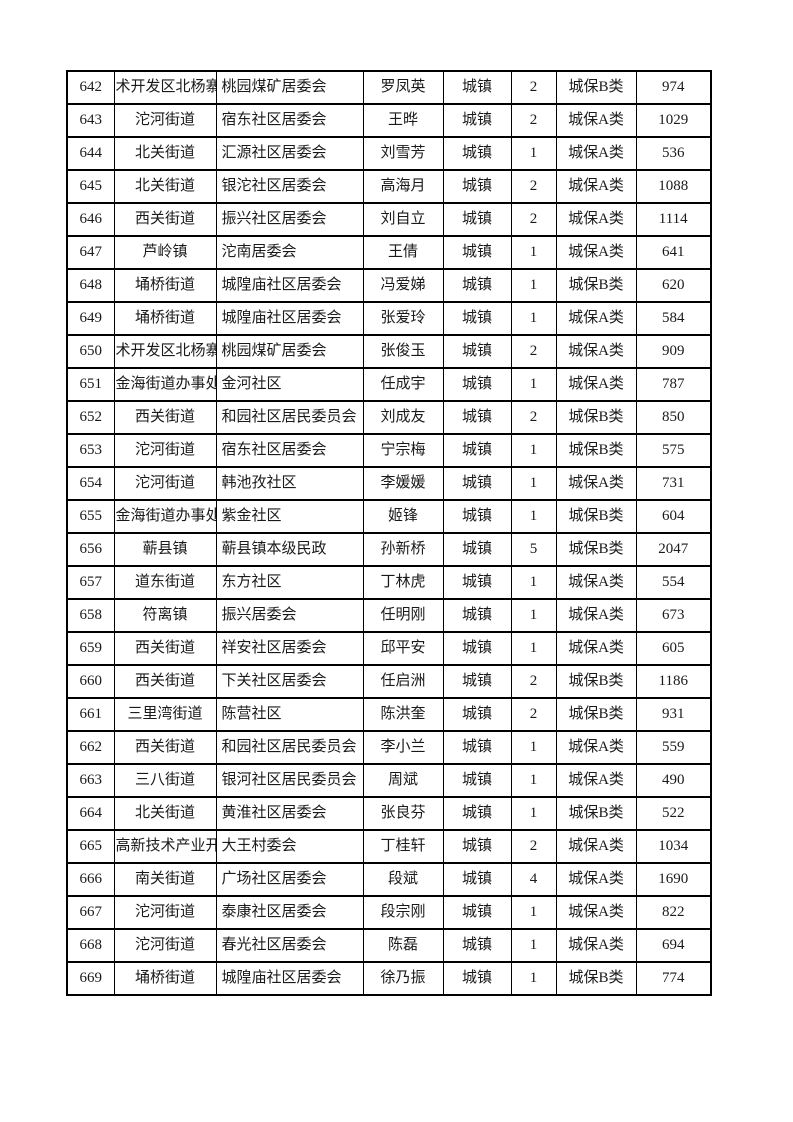 This screenshot has width=793, height=1122. What do you see at coordinates (389, 417) in the screenshot?
I see `table-row: 652 西关街道 和园社区居民委员会 刘成友 城镇 2 城保B类 850` at bounding box center [389, 417].